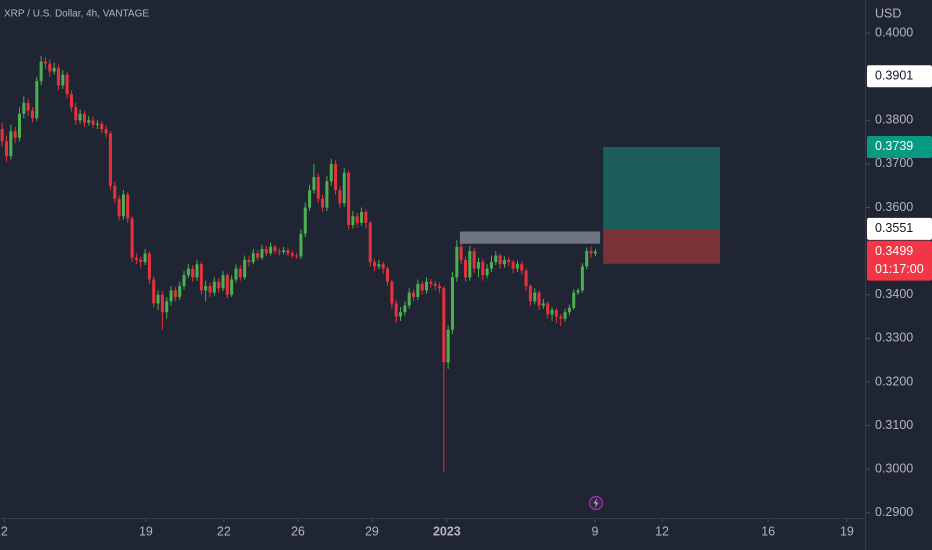 The image size is (932, 550). I want to click on y-tick-label: 0.3700, so click(894, 163).